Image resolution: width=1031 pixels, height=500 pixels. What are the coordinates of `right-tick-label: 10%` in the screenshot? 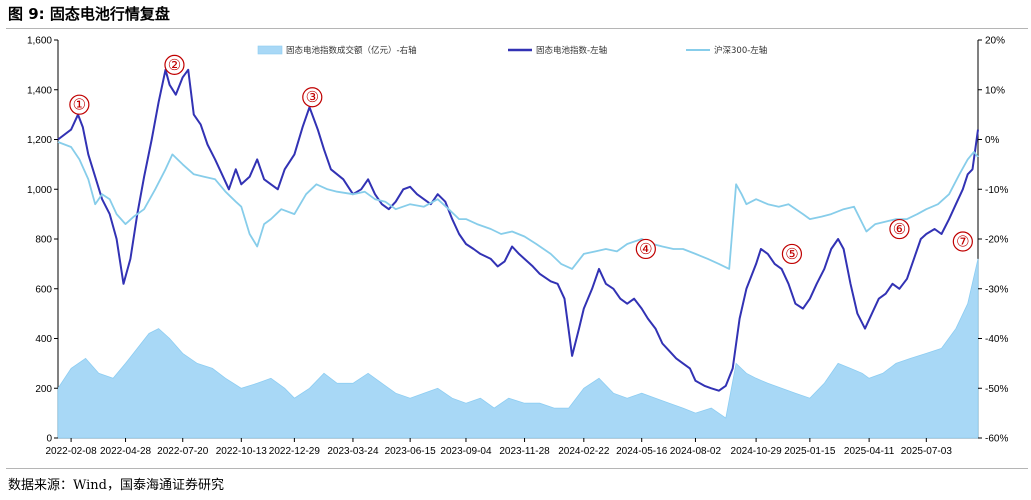 It's located at (995, 90).